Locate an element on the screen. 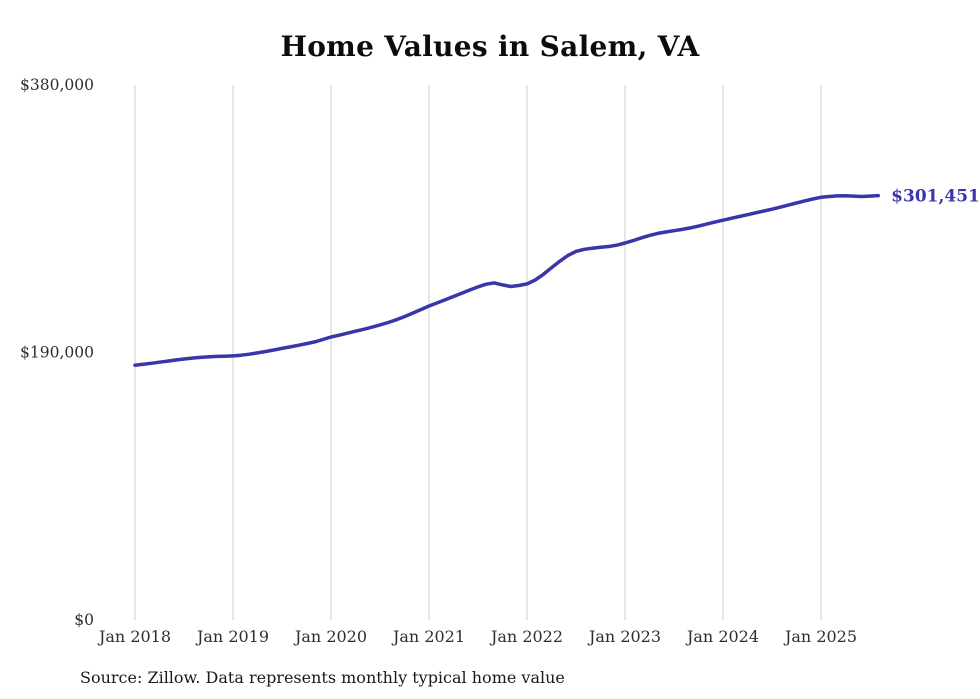  y-tick-label: $0 is located at coordinates (84, 620).